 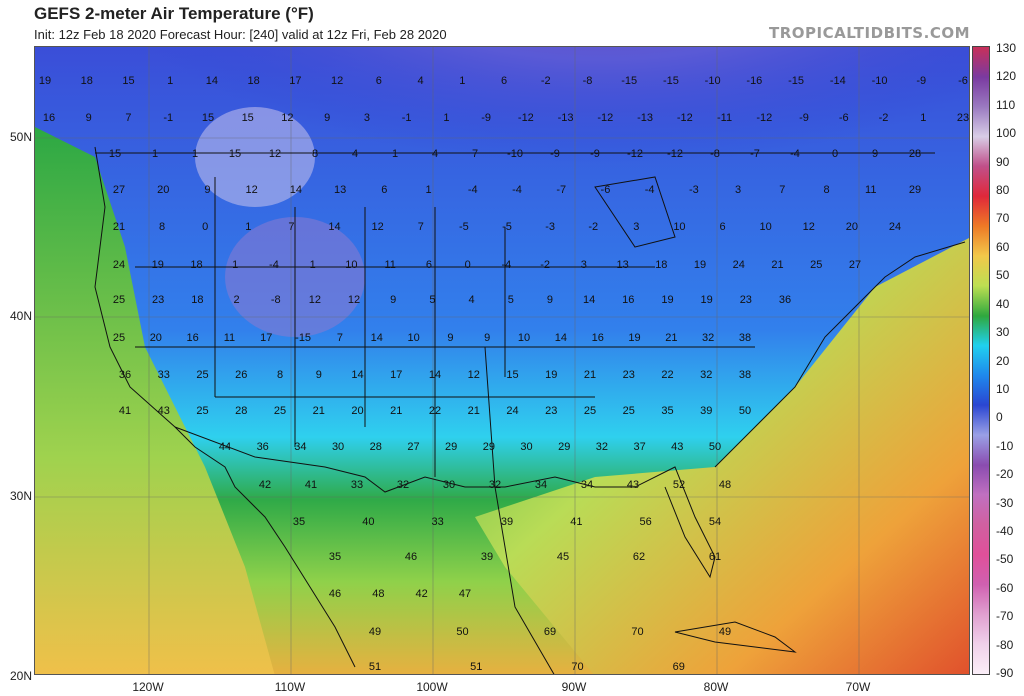 What do you see at coordinates (639, 557) in the screenshot?
I see `temperature-value: 62` at bounding box center [639, 557].